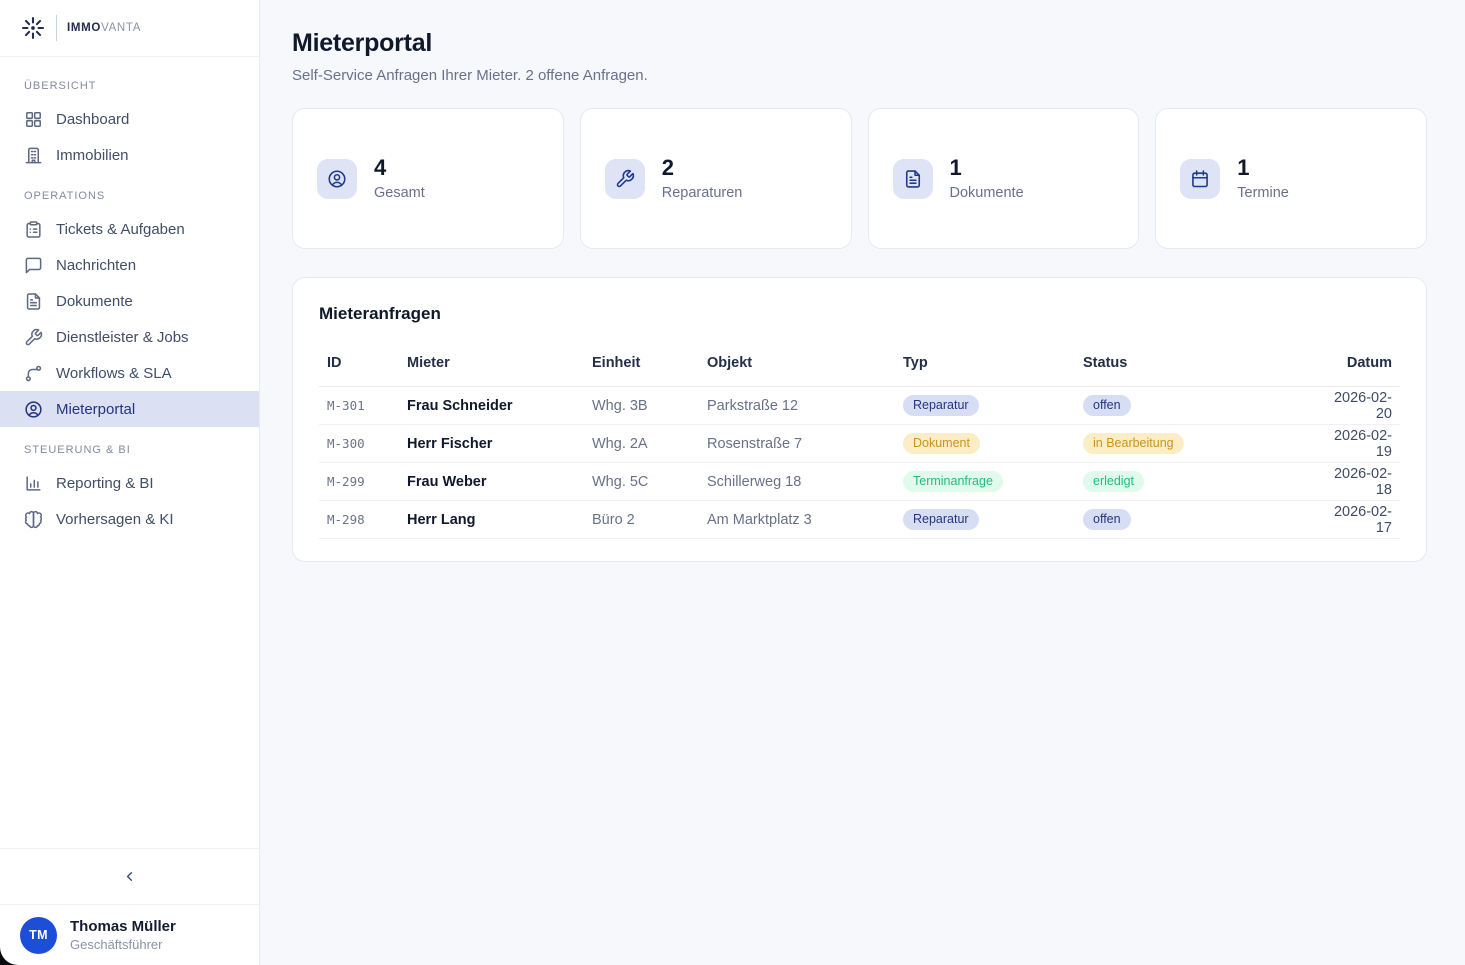 This screenshot has height=965, width=1465. I want to click on cell-datum: 2026-02-20, so click(1355, 405).